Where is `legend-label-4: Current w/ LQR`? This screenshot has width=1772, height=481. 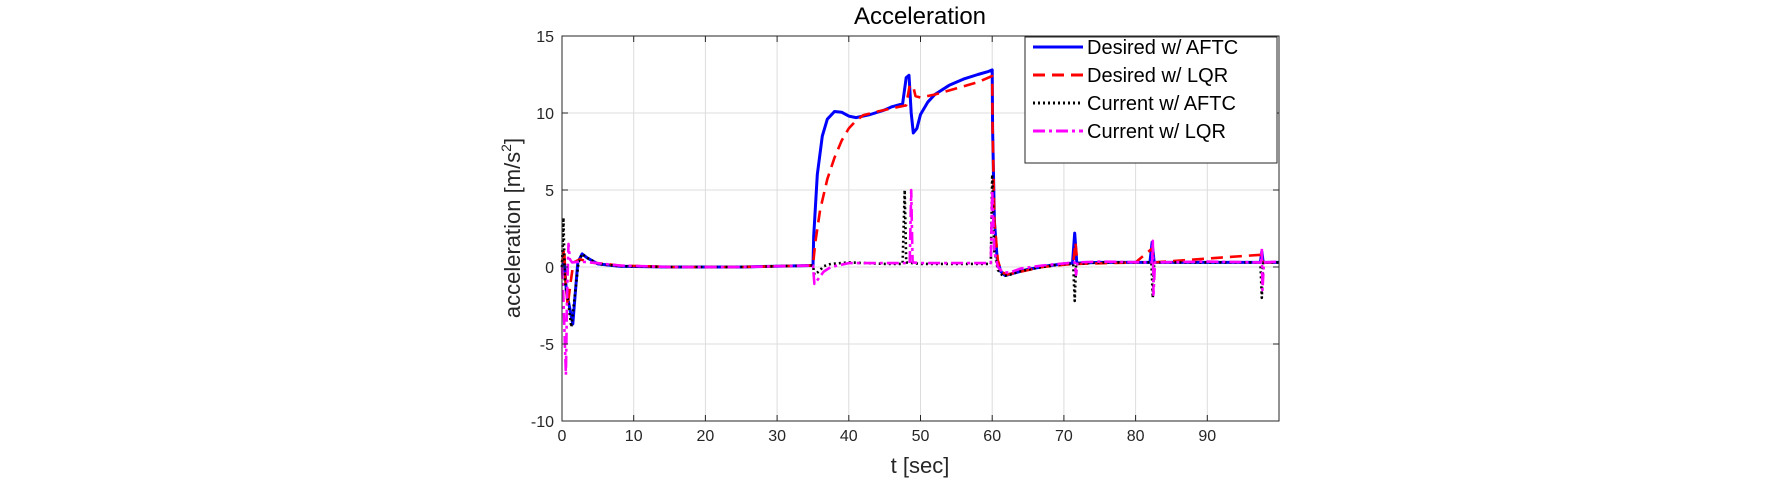
legend-label-4: Current w/ LQR is located at coordinates (1156, 132).